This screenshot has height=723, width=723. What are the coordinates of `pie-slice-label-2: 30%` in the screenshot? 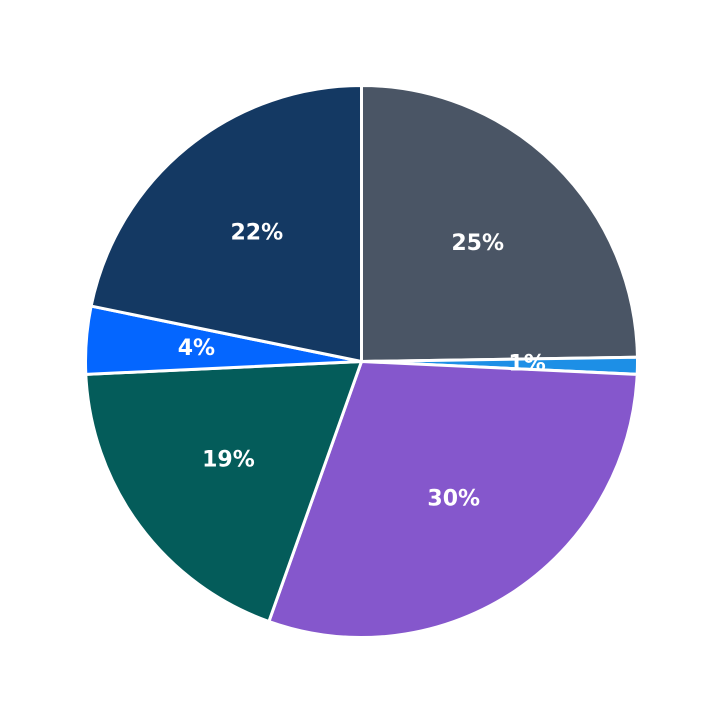 It's located at (453, 499).